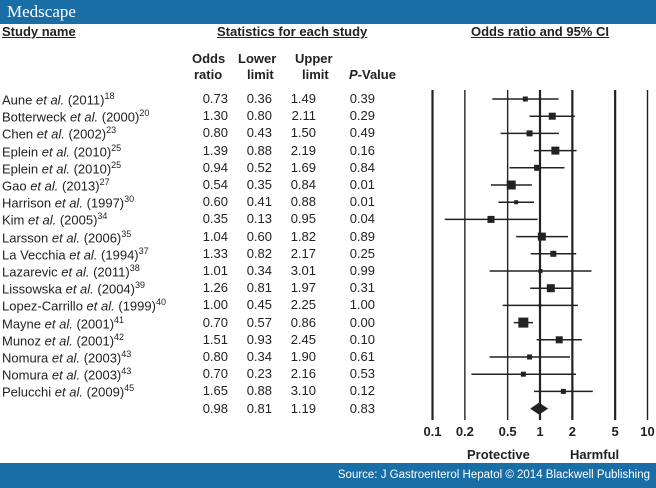  What do you see at coordinates (134, 268) in the screenshot?
I see `ref: 38` at bounding box center [134, 268].